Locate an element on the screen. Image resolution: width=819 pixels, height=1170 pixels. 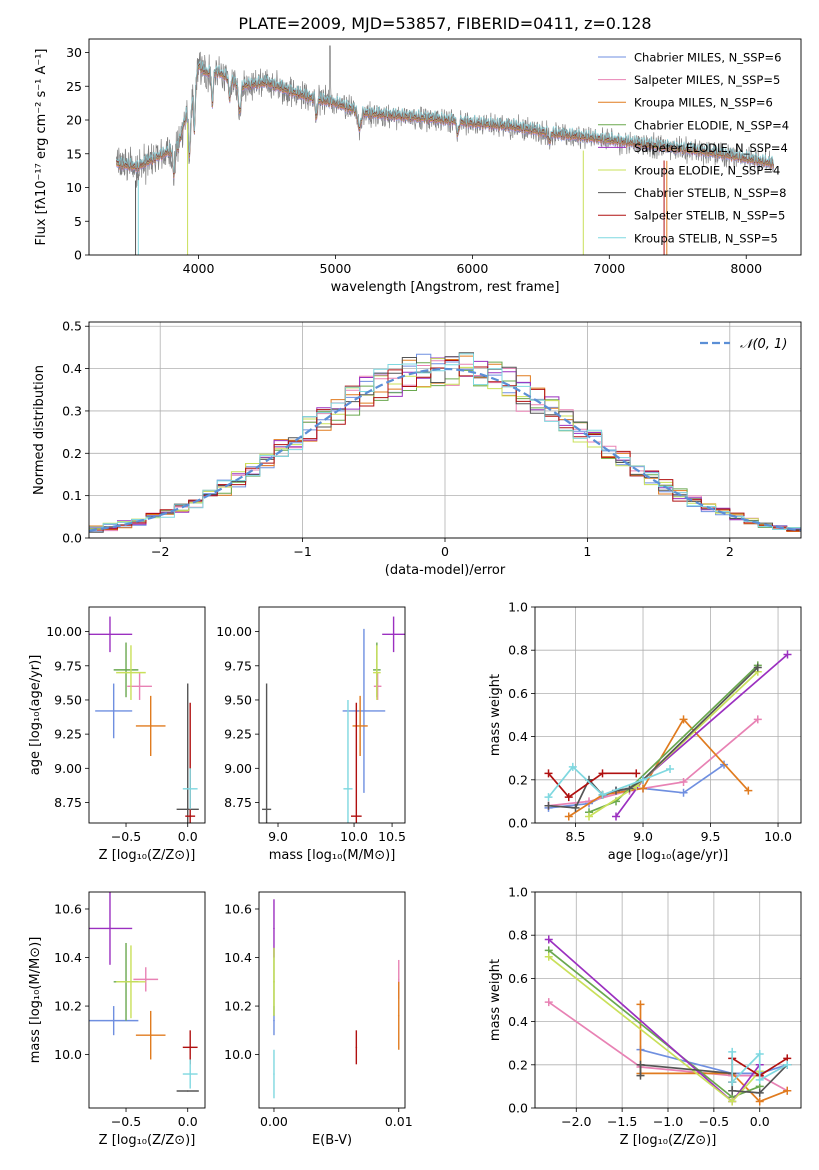
plot-area-spectrum is located at coordinates (445, 150).